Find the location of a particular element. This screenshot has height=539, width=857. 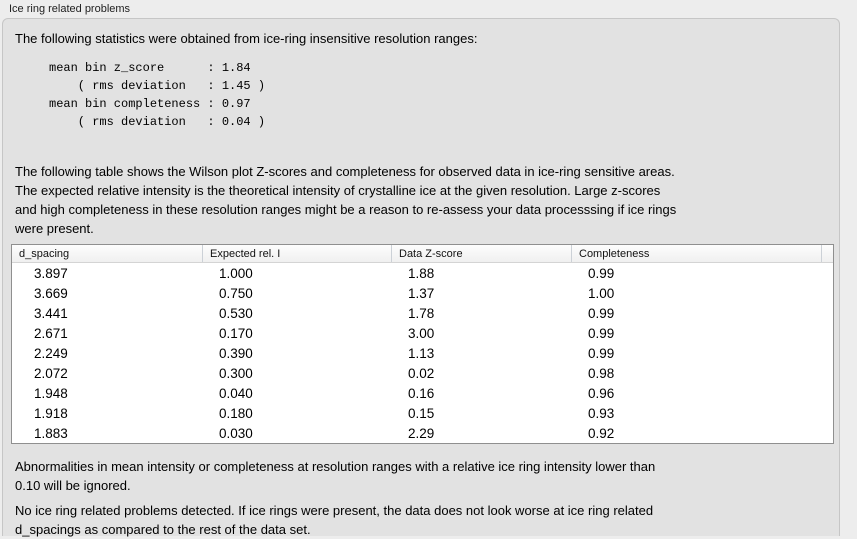

table-cell: 3.441 is located at coordinates (51, 313).